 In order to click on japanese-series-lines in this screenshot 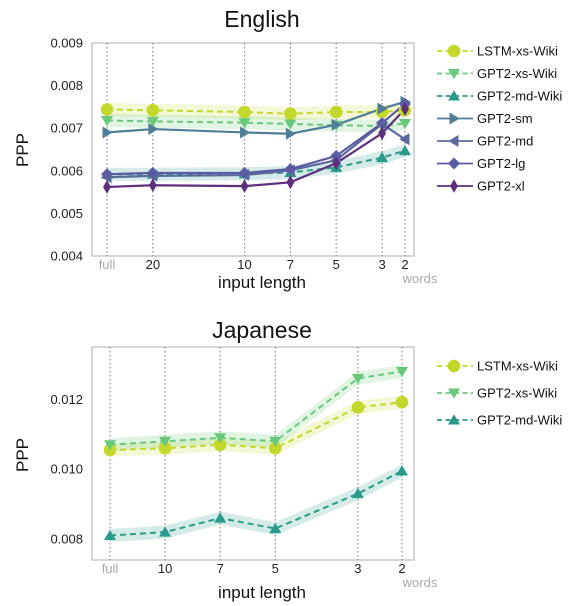, I will do `click(256, 453)`.